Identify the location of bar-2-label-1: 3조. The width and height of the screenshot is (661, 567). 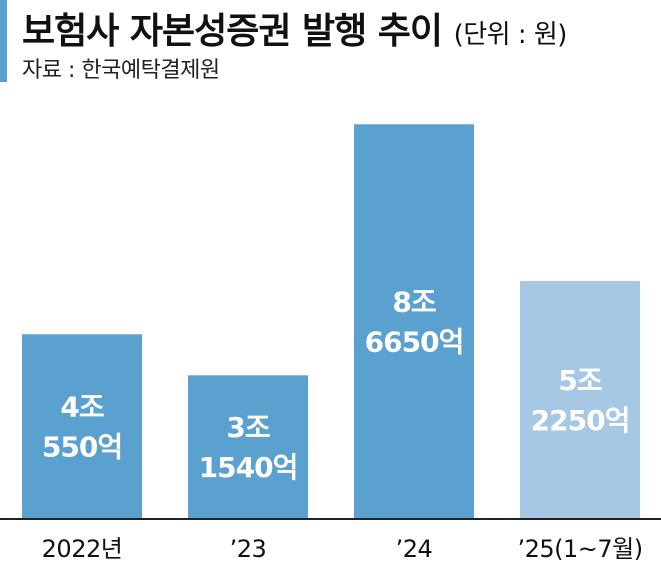
(247, 427).